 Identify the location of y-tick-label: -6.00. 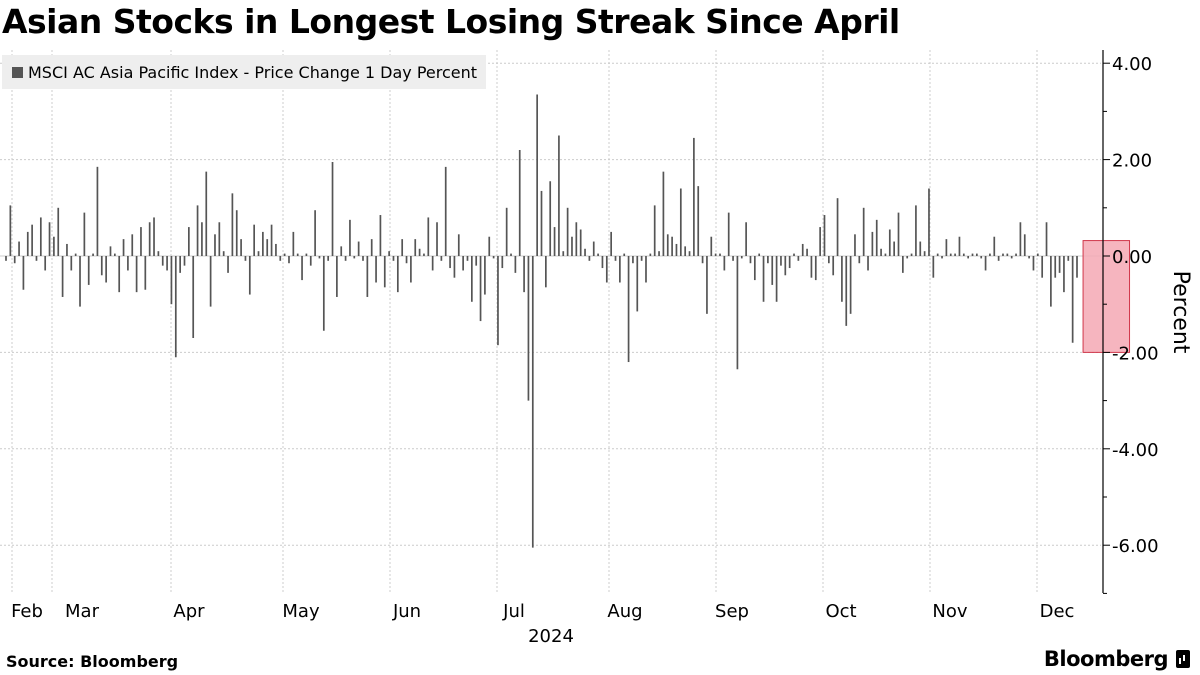
(1135, 546).